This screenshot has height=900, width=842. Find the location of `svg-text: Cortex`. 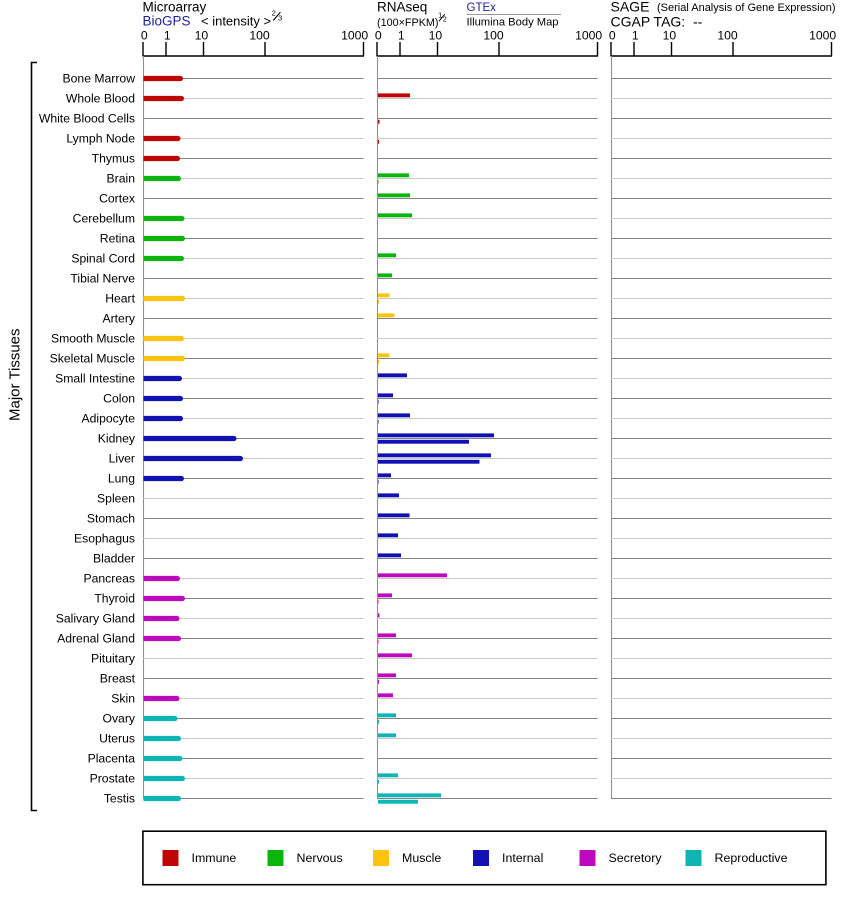

svg-text: Cortex is located at coordinates (117, 199).